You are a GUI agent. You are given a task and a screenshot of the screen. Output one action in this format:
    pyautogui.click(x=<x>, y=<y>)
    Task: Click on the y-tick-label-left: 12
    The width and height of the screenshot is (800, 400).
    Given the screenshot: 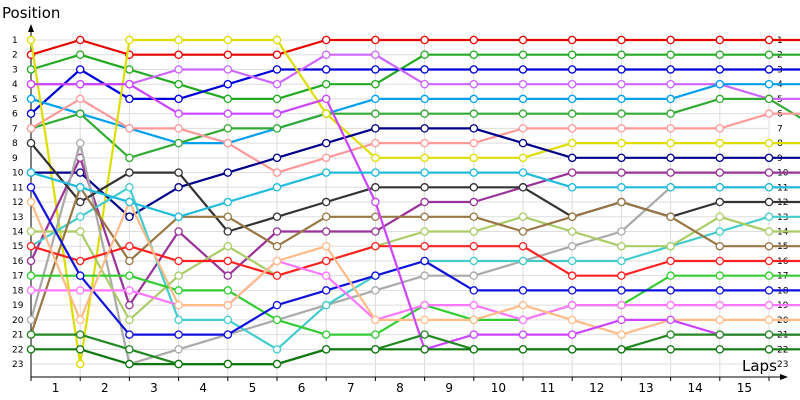 What is the action you would take?
    pyautogui.click(x=17, y=203)
    